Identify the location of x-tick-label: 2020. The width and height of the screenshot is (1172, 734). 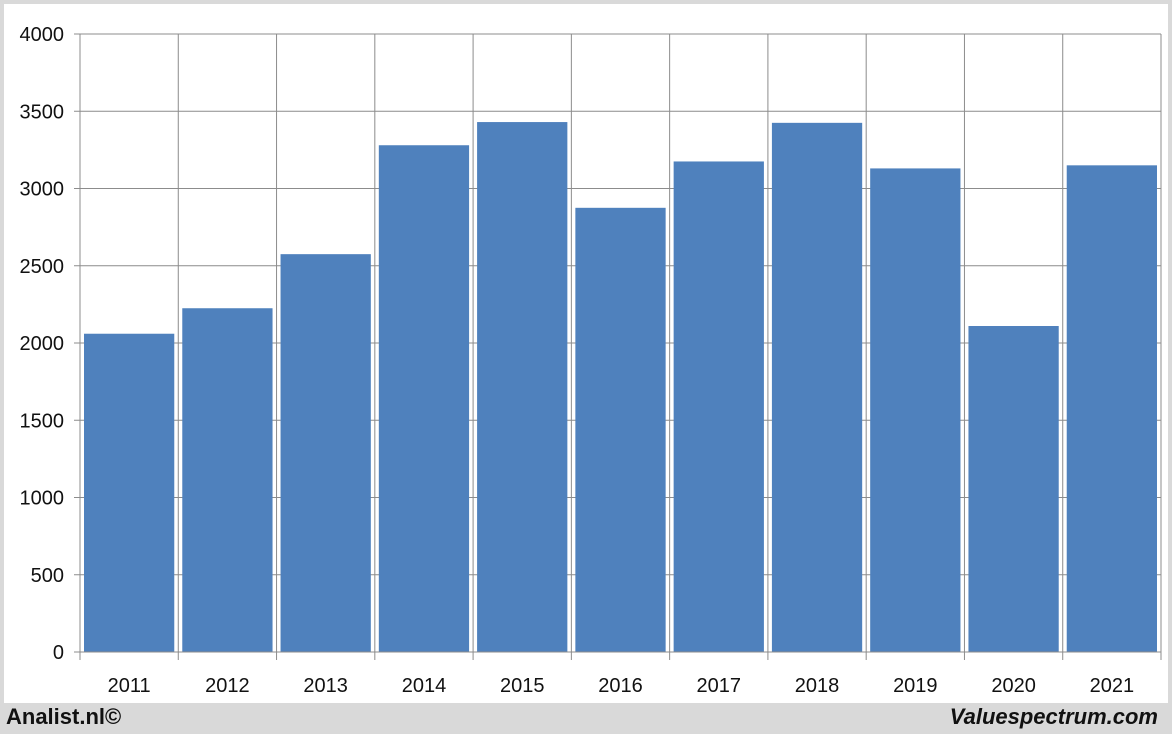
(1013, 686).